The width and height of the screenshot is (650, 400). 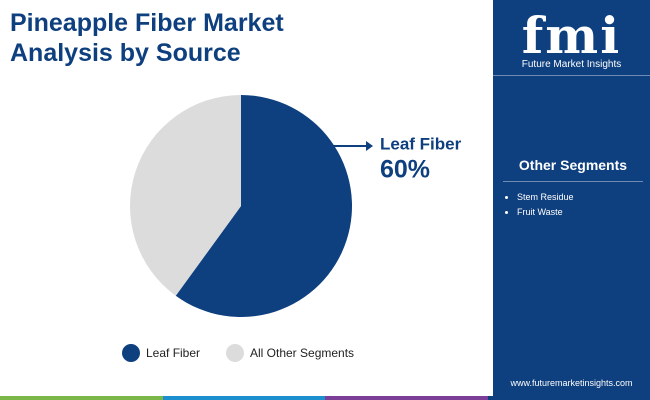 I want to click on pie-slice, so click(x=185, y=195).